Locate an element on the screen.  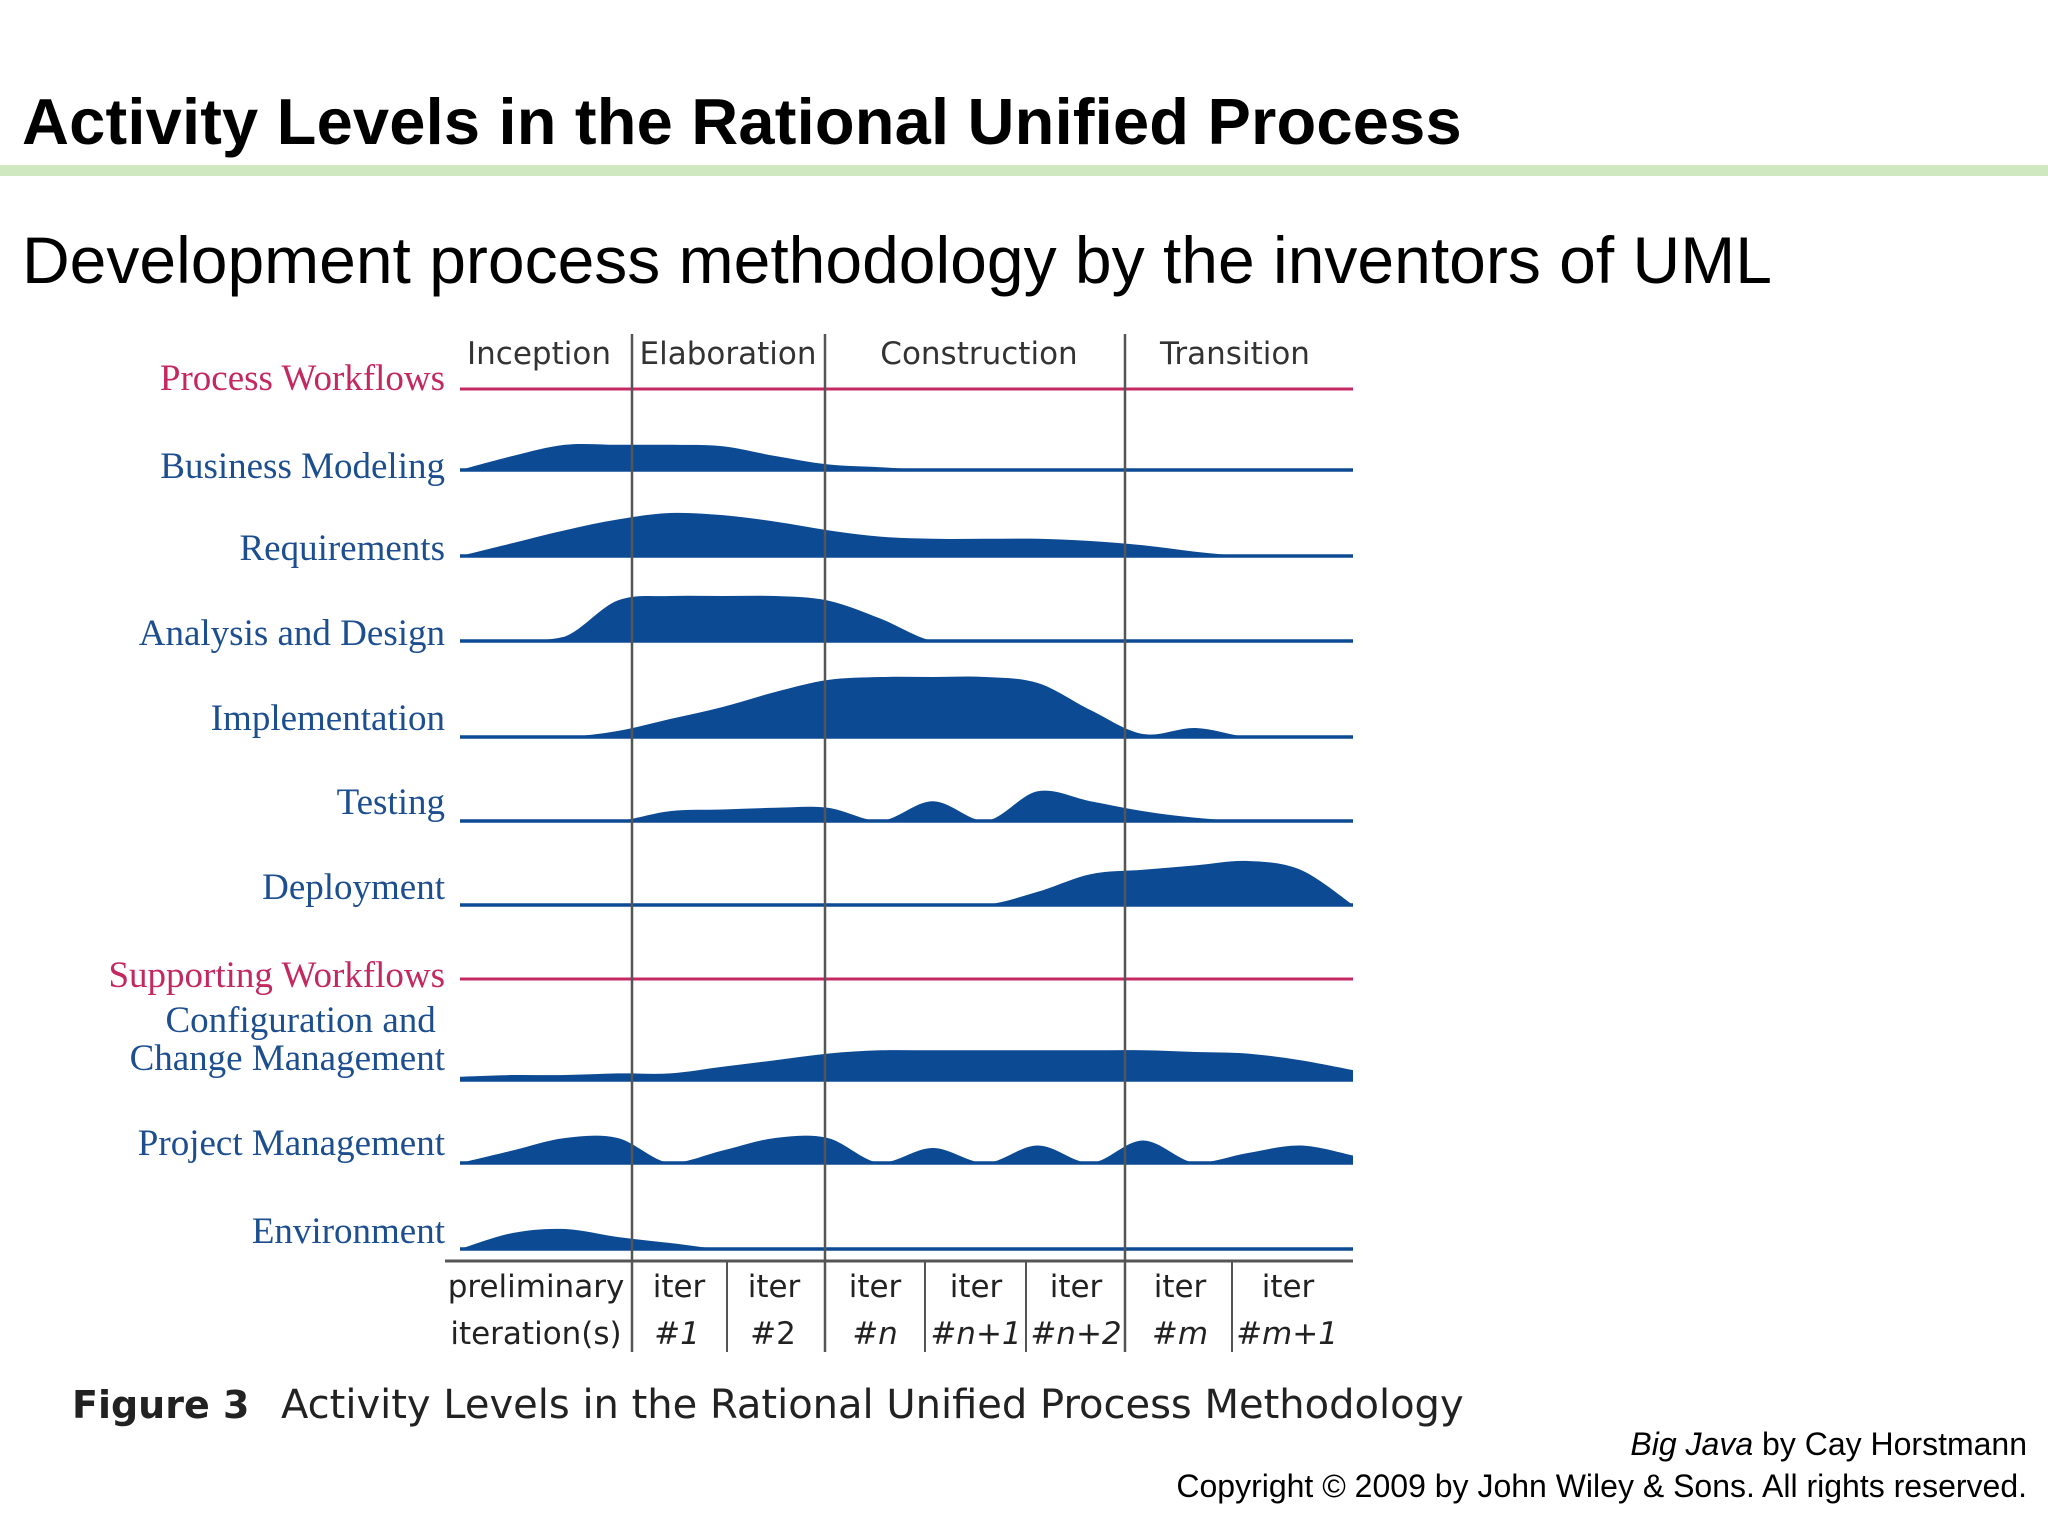
activity-curve-configuration-and-change-management is located at coordinates (906, 1065).